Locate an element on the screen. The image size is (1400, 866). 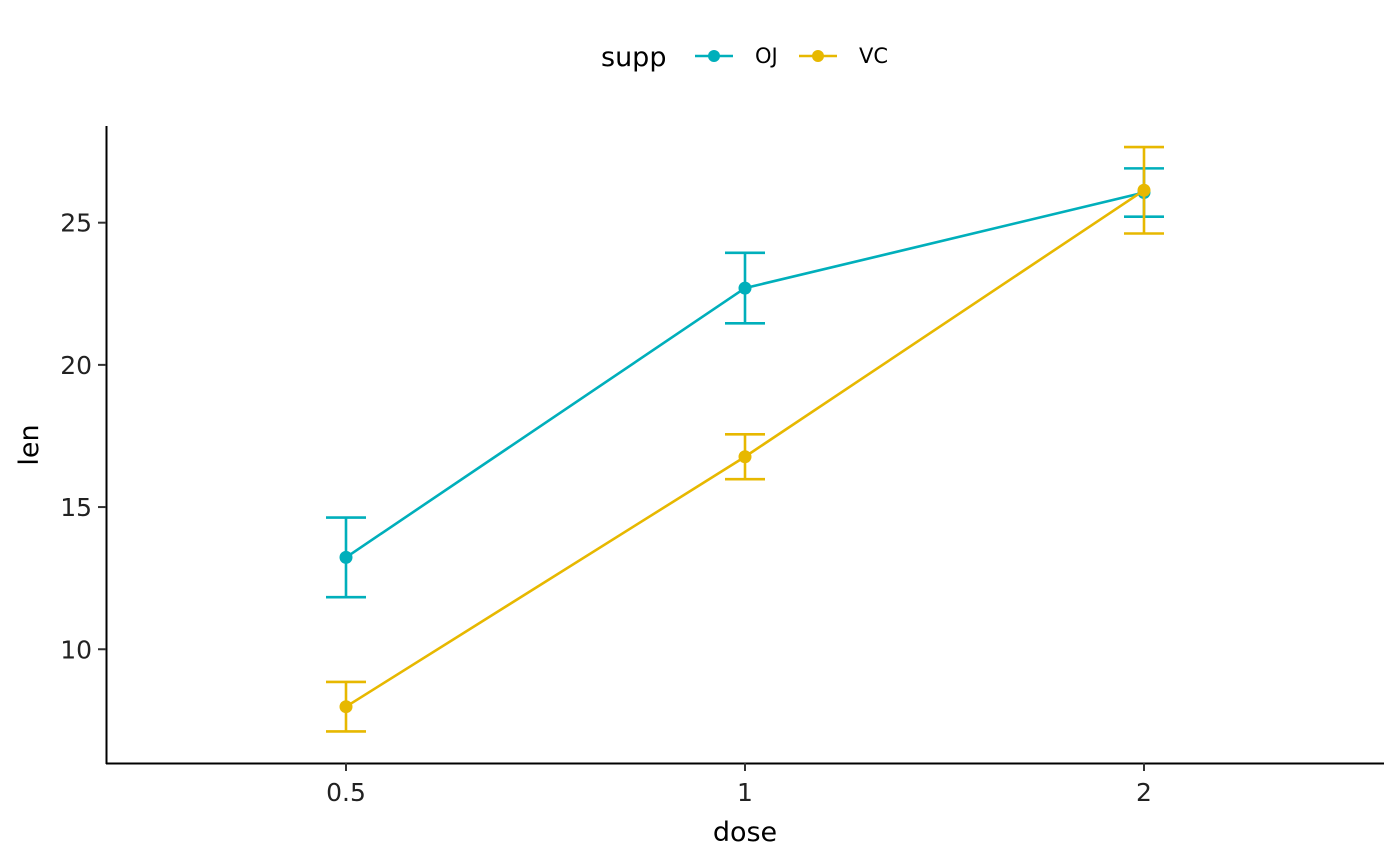
legend-title: supp is located at coordinates (633, 57).